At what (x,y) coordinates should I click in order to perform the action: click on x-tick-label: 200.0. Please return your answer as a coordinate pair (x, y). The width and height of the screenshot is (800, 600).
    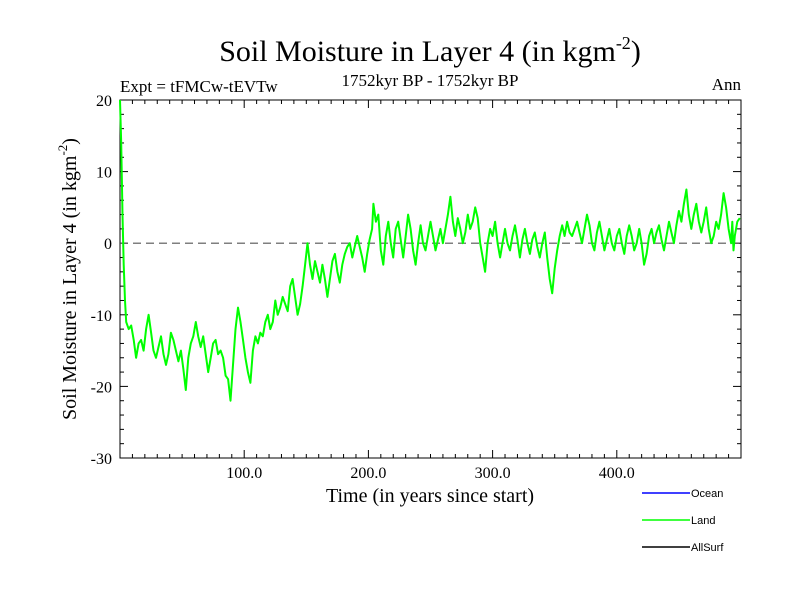
    Looking at the image, I should click on (368, 473).